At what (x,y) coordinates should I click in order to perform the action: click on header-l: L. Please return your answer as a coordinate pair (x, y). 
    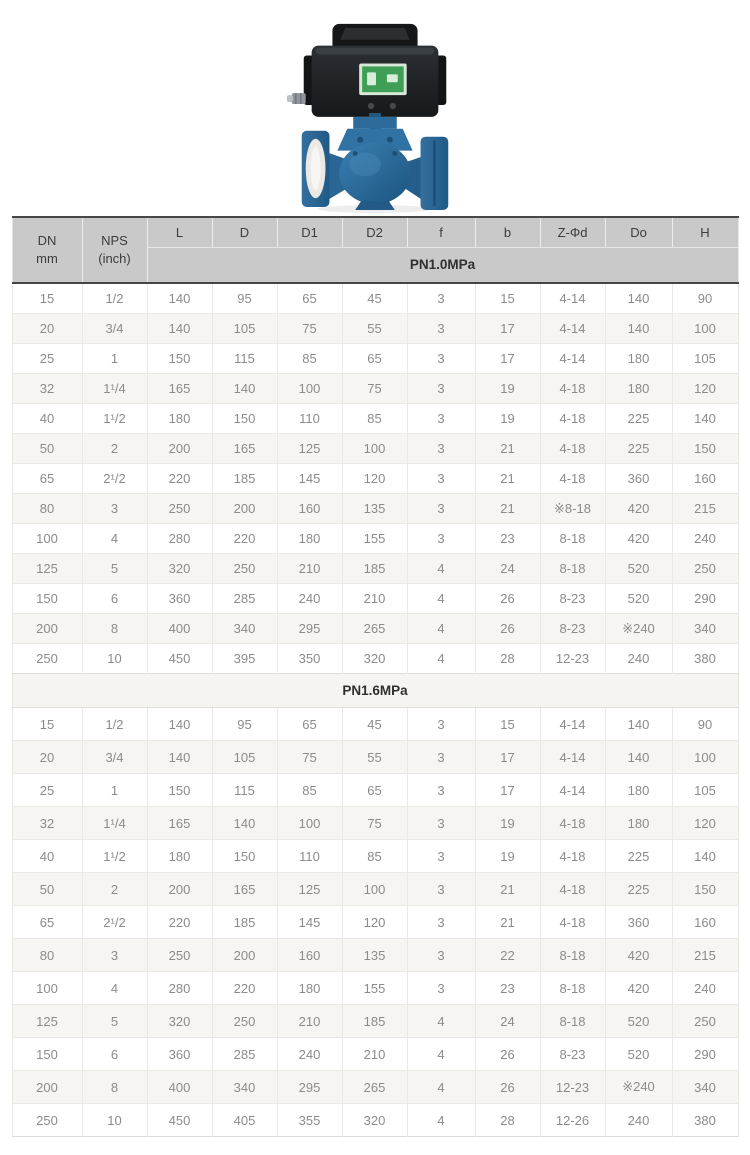
    Looking at the image, I should click on (180, 232).